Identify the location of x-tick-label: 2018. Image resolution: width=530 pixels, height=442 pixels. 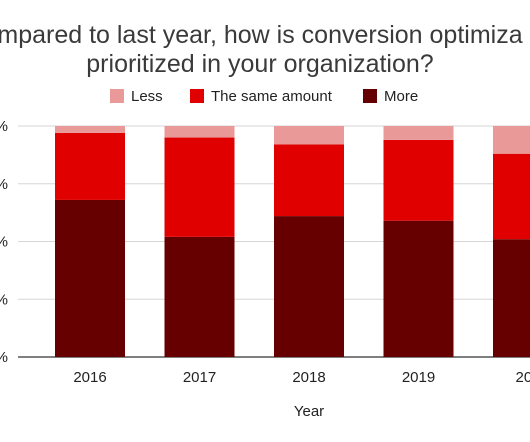
(308, 377).